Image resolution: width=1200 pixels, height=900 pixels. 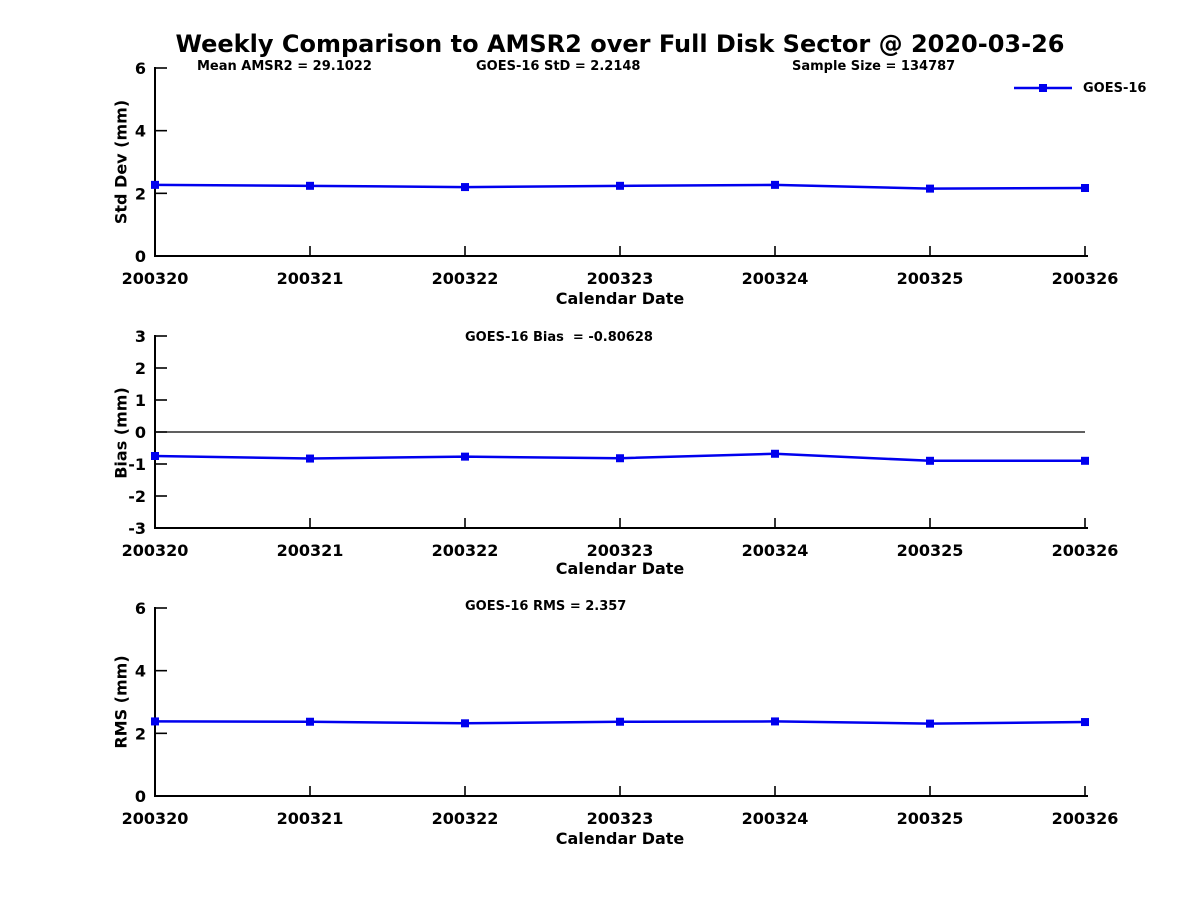 What do you see at coordinates (284, 66) in the screenshot?
I see `stat-mean-amsr2: Mean AMSR2 = 29.1022` at bounding box center [284, 66].